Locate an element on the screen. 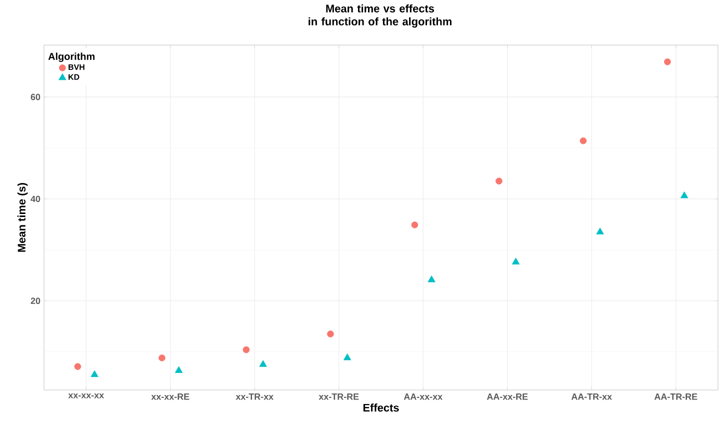 Image resolution: width=720 pixels, height=421 pixels. y-axis-title: Mean time (s) is located at coordinates (22, 217).